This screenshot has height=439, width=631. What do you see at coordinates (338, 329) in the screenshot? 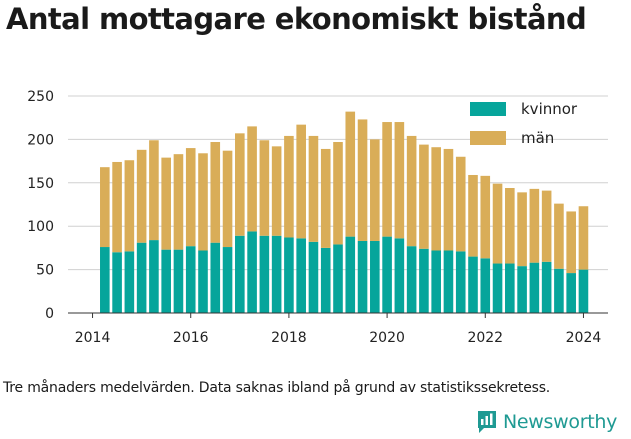
I see `x-axis: 2014 2016 2018 2020 2022 2024` at bounding box center [338, 329].